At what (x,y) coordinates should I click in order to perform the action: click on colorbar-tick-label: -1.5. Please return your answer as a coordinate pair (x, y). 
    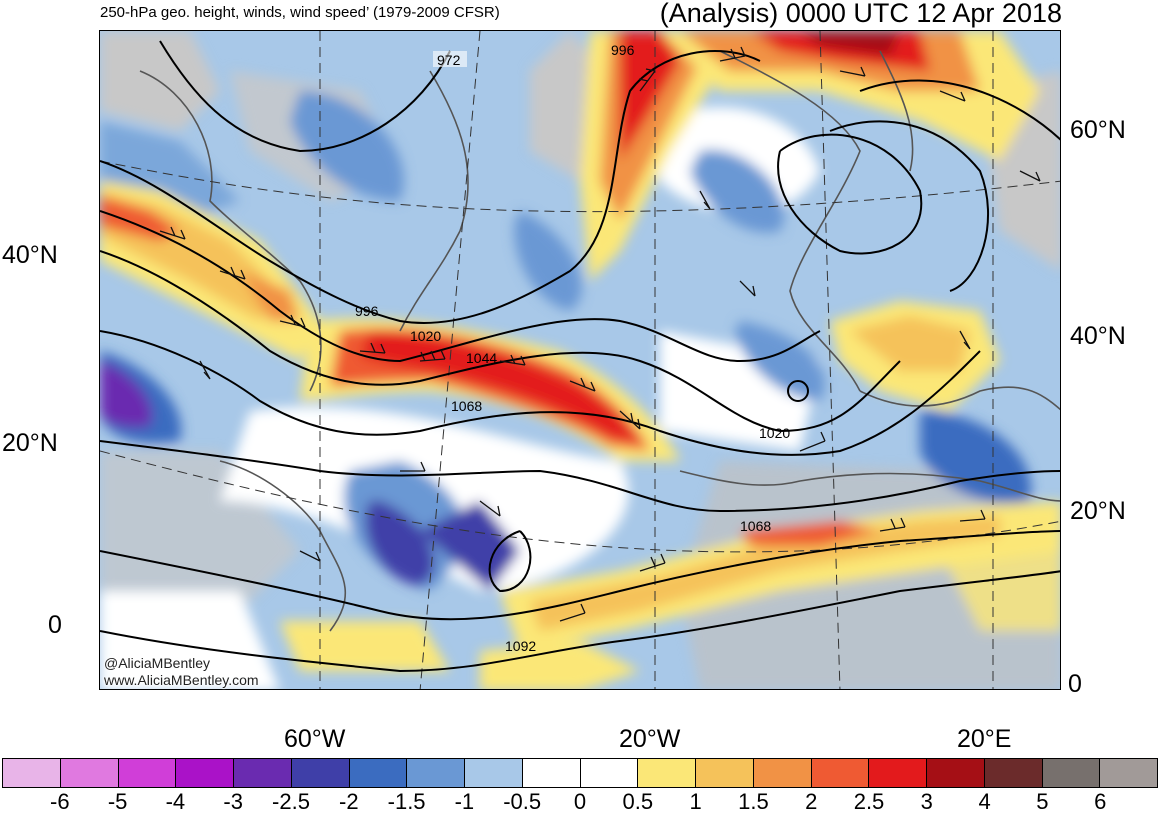
    Looking at the image, I should click on (406, 801).